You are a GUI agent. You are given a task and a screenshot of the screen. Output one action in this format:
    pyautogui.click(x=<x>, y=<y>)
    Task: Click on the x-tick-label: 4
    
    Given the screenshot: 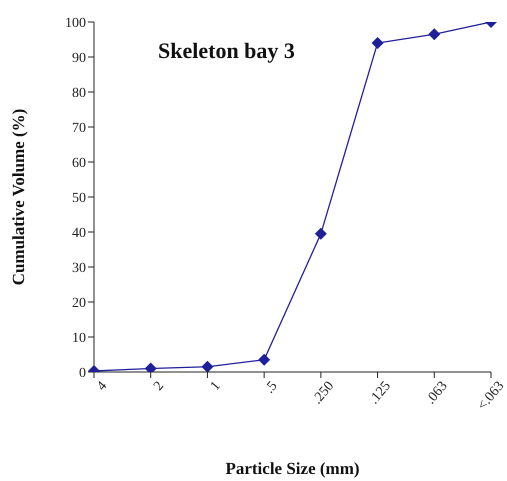 What is the action you would take?
    pyautogui.click(x=102, y=386)
    